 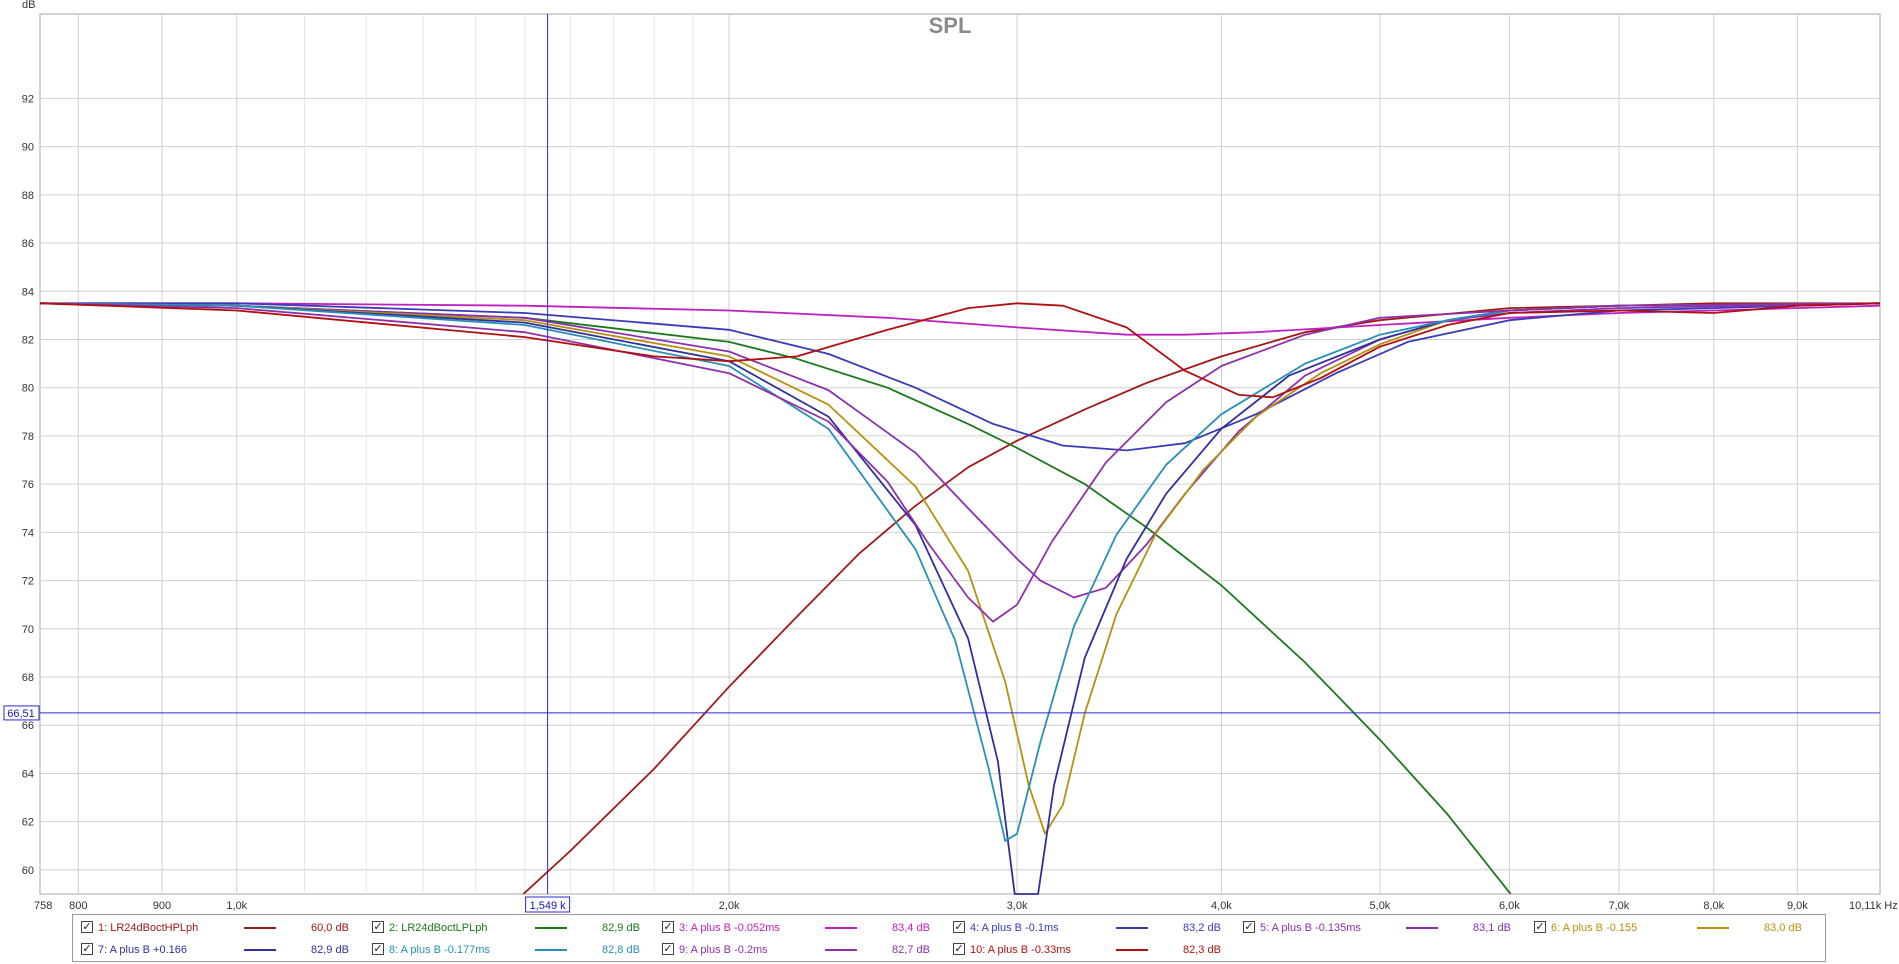 I want to click on series-9-swatch, so click(x=841, y=950).